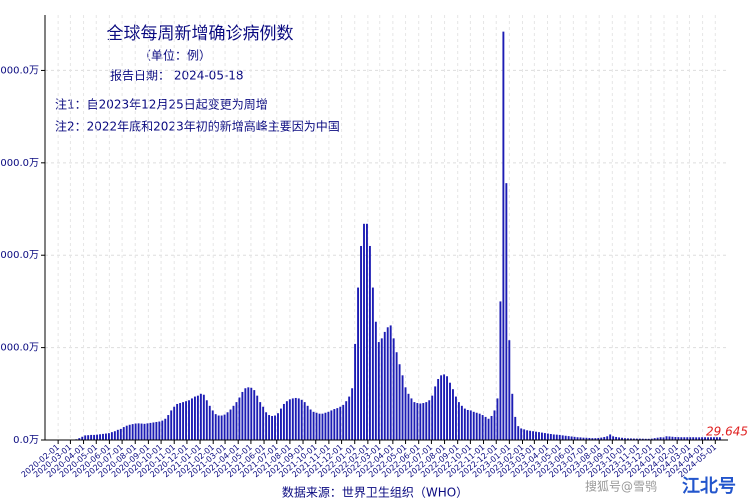 This screenshot has height=500, width=750. What do you see at coordinates (175, 55) in the screenshot?
I see `subtitle: （单位：例）` at bounding box center [175, 55].